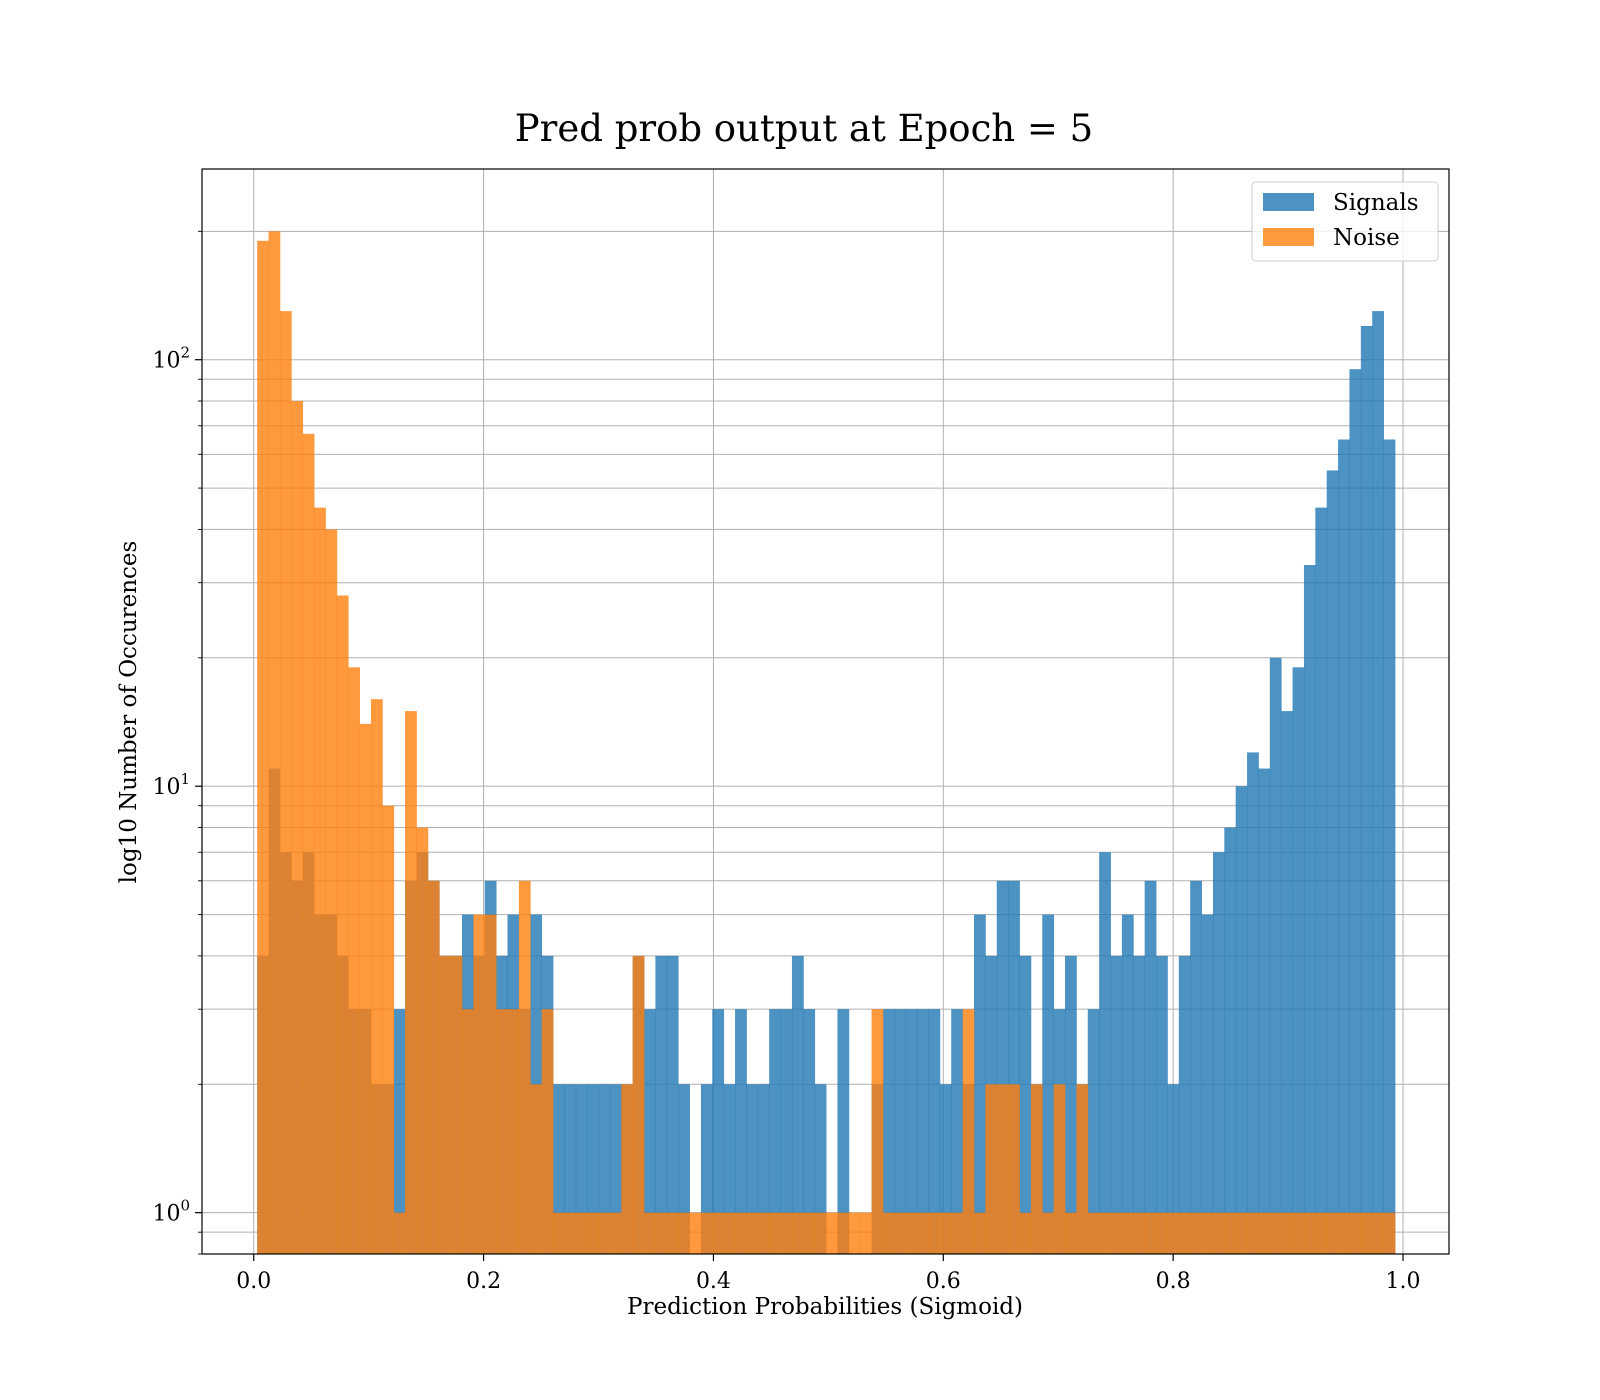 The width and height of the screenshot is (1600, 1400). Describe the element at coordinates (483, 1281) in the screenshot. I see `x-tick-label: 0.2` at that location.